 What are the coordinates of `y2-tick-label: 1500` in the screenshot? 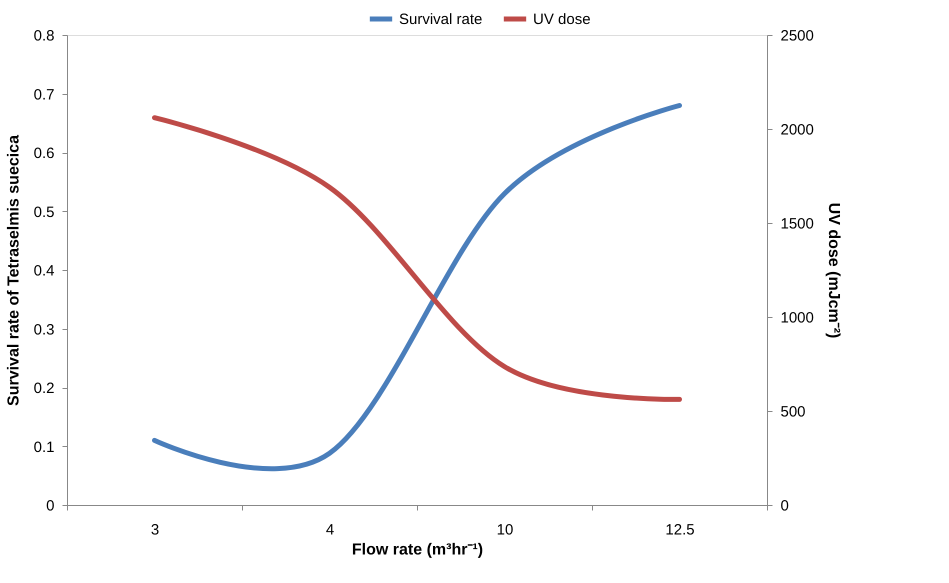 It's located at (797, 224).